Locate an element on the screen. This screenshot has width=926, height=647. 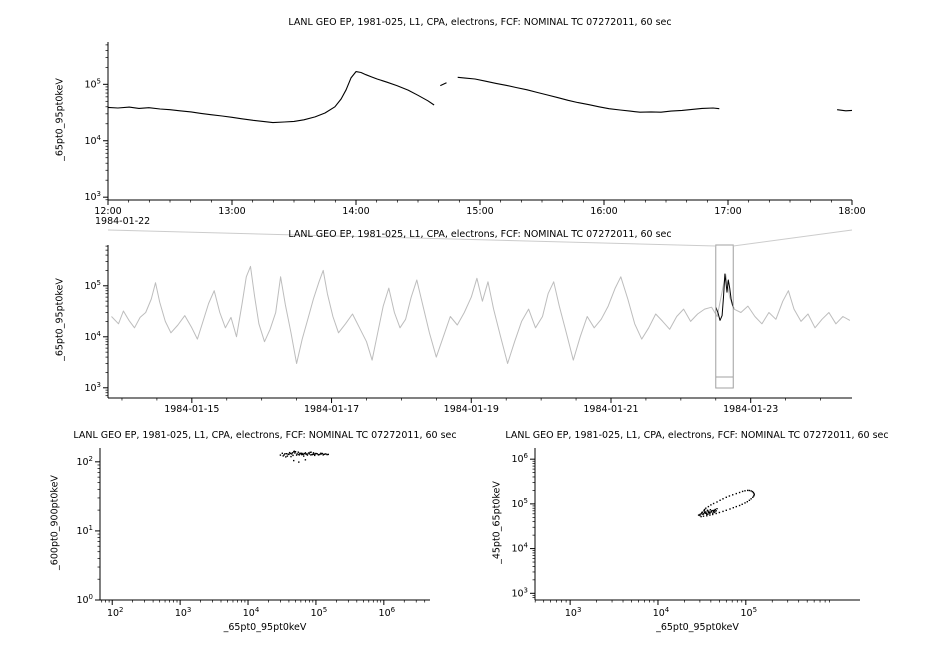
scatter-right-plot: 10³ 10⁴ 10⁵ 10⁶ 10³ 10⁴ 10⁵ is located at coordinates (685, 533).